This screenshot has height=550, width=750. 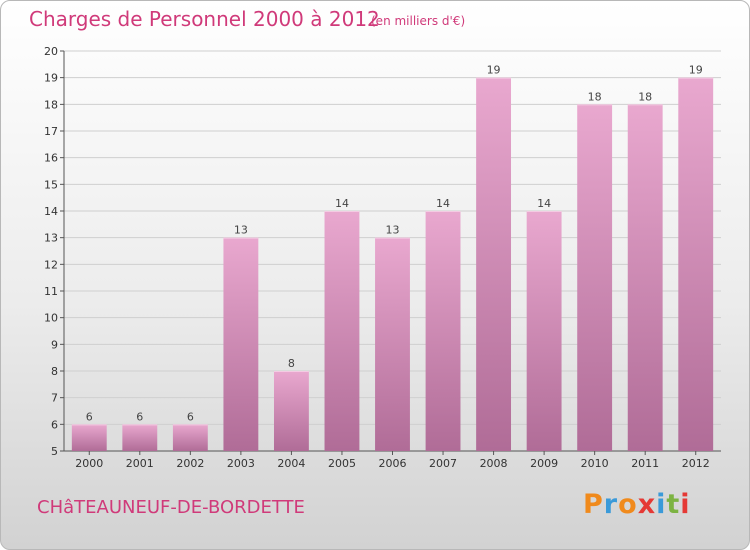 I want to click on logo-letter: t, so click(x=673, y=504).